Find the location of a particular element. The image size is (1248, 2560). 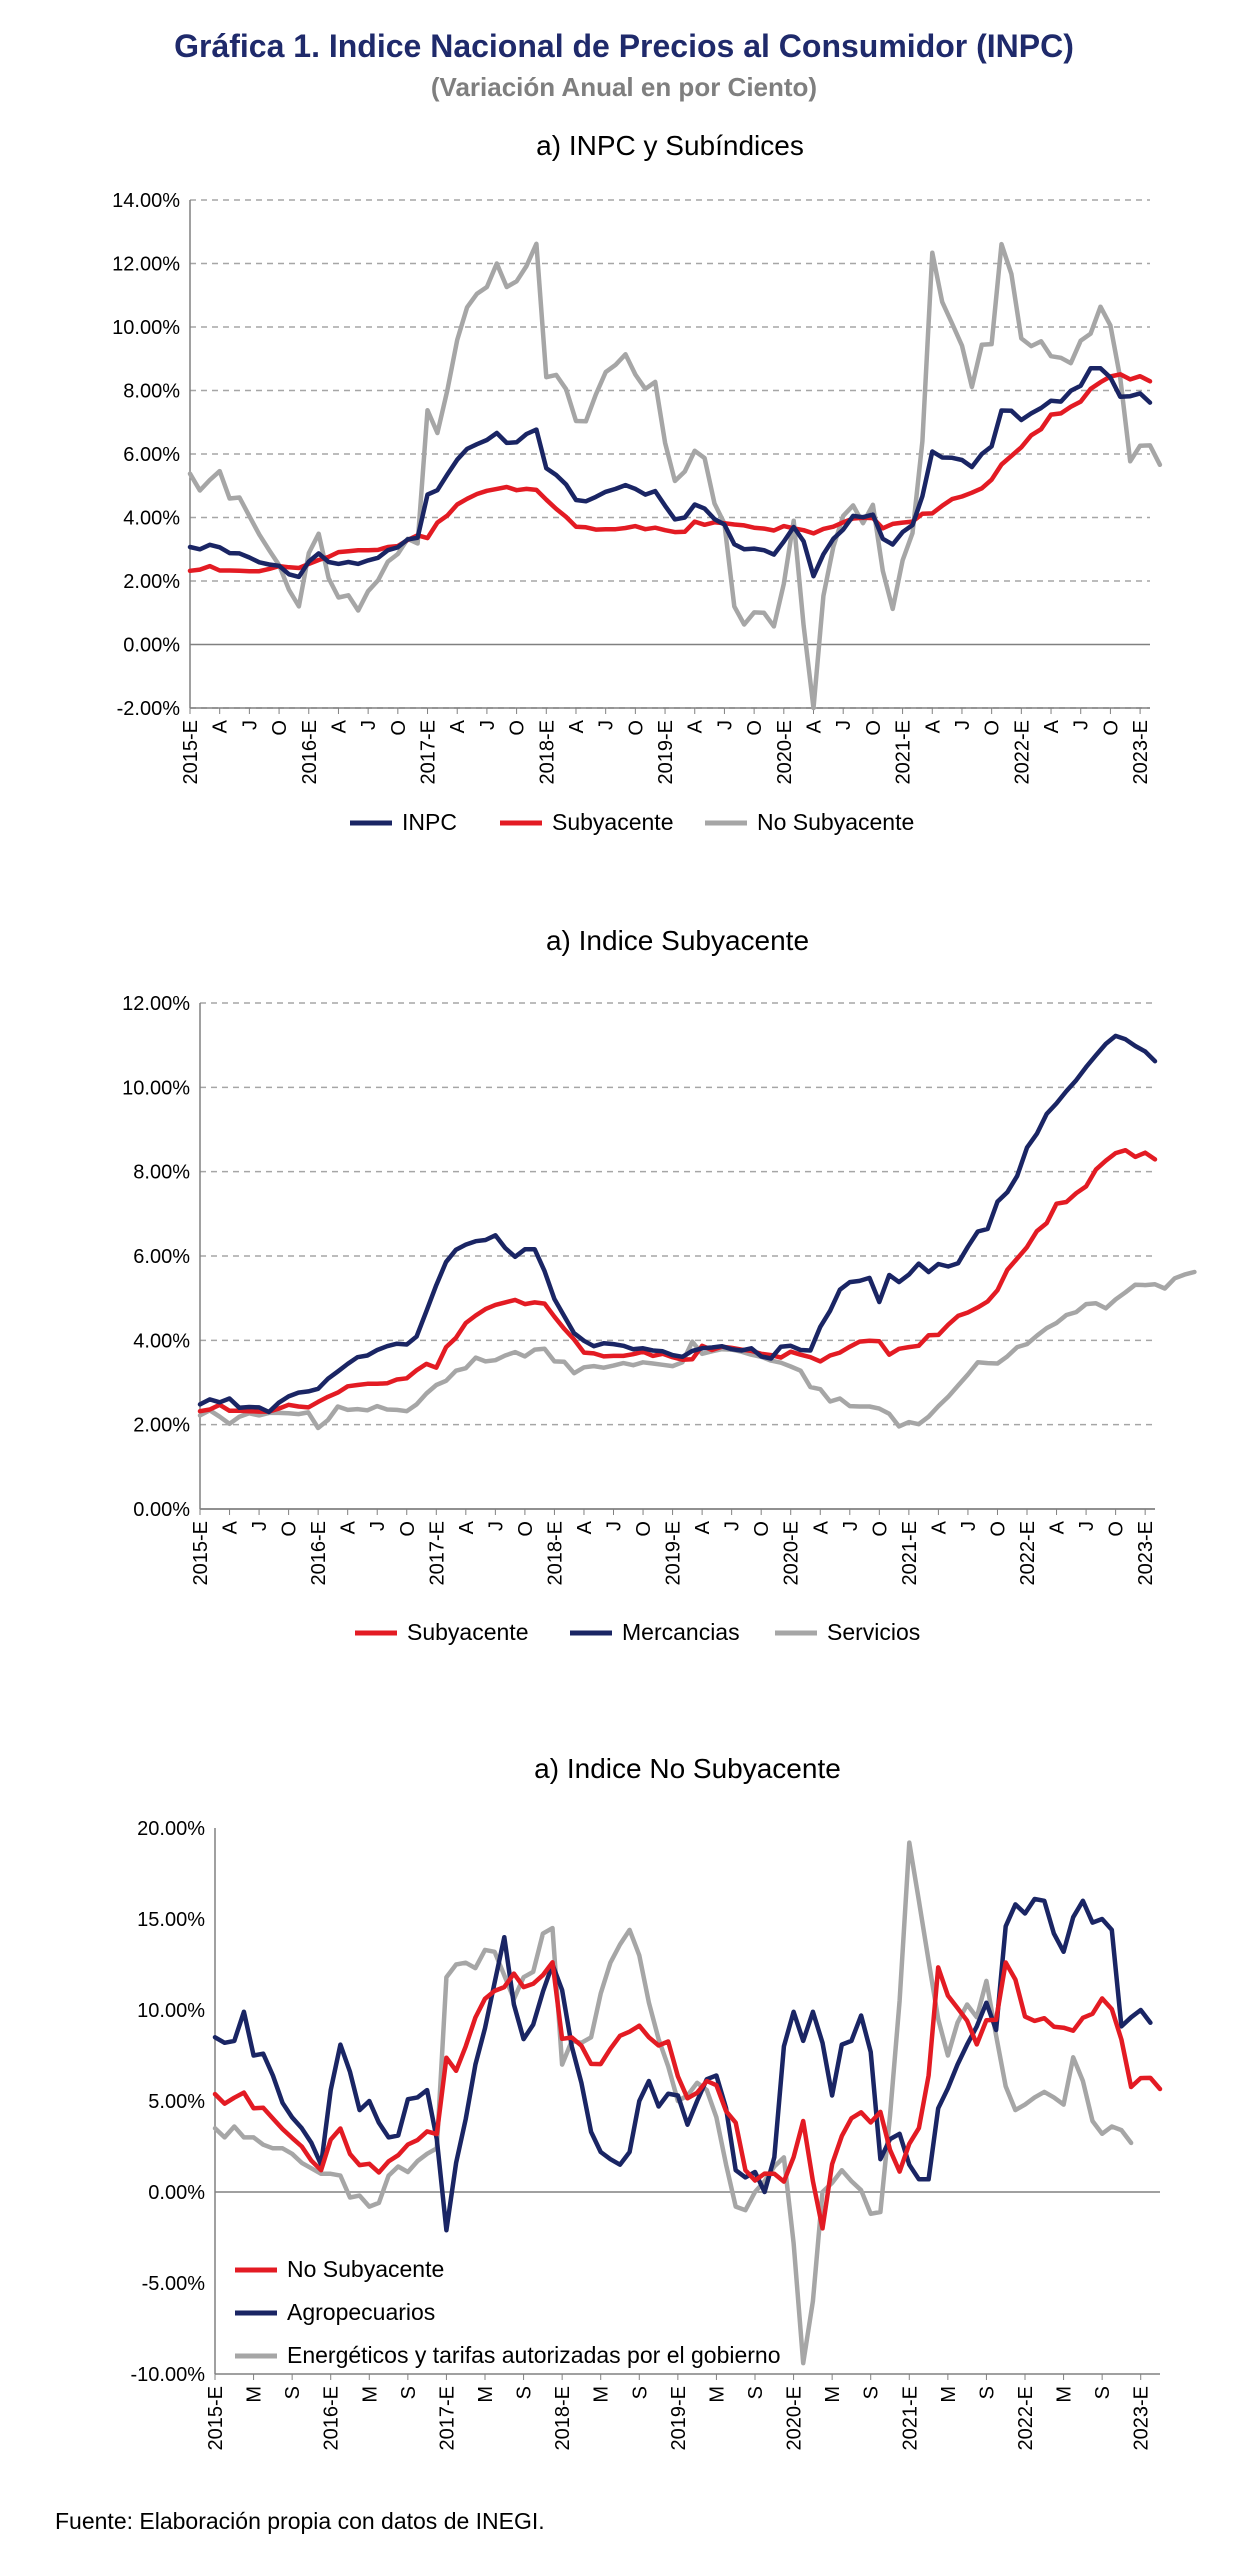

figure-subtitle: (Variación Anual en por Ciento) is located at coordinates (624, 87).